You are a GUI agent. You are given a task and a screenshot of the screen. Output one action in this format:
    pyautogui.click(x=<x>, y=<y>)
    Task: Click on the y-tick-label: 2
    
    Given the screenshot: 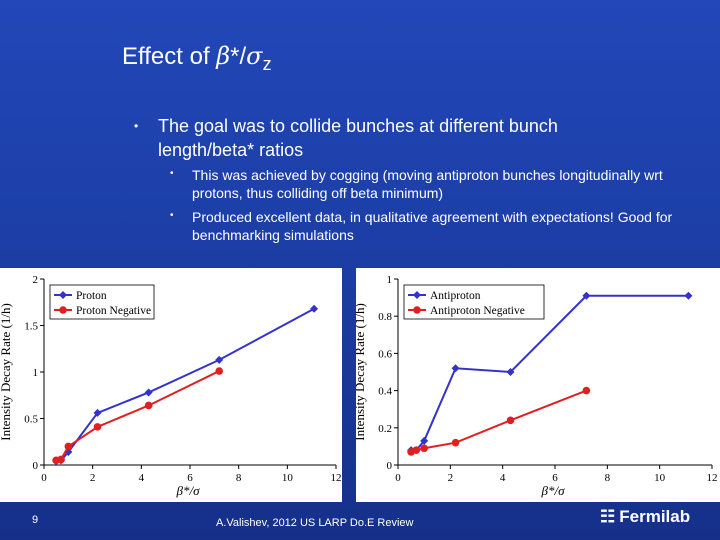 What is the action you would take?
    pyautogui.click(x=36, y=280)
    